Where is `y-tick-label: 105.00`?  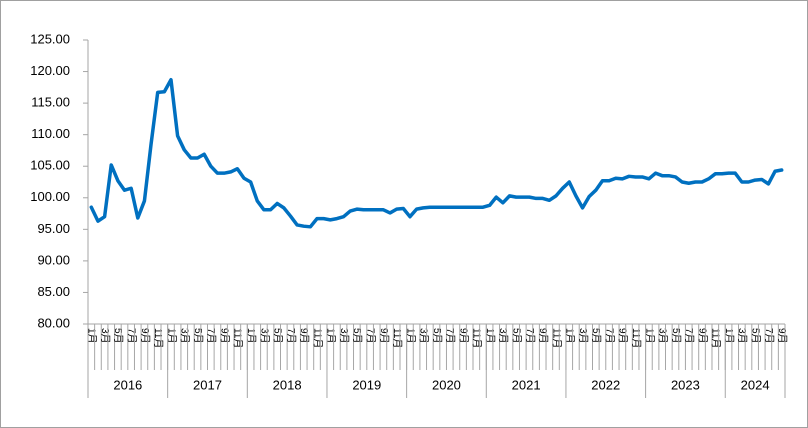 y-tick-label: 105.00 is located at coordinates (50, 165).